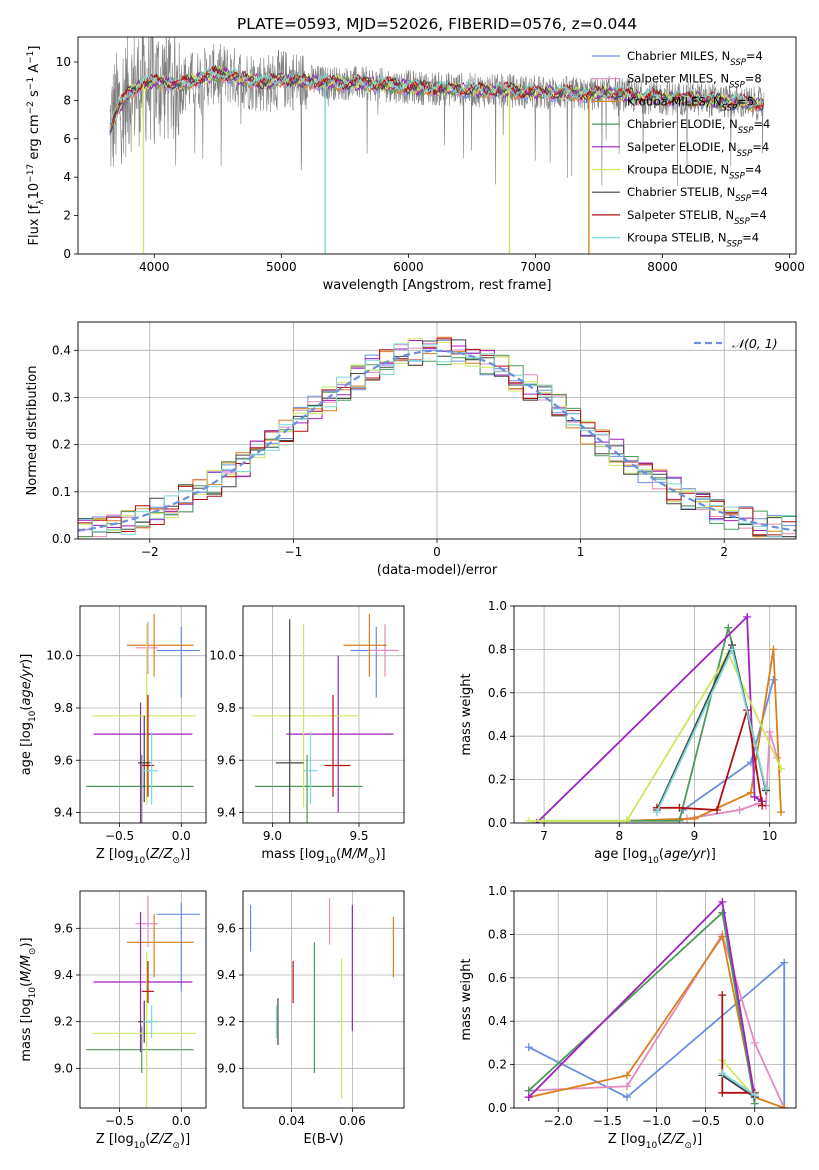  What do you see at coordinates (619, 836) in the screenshot?
I see `x-tick-label: 8` at bounding box center [619, 836].